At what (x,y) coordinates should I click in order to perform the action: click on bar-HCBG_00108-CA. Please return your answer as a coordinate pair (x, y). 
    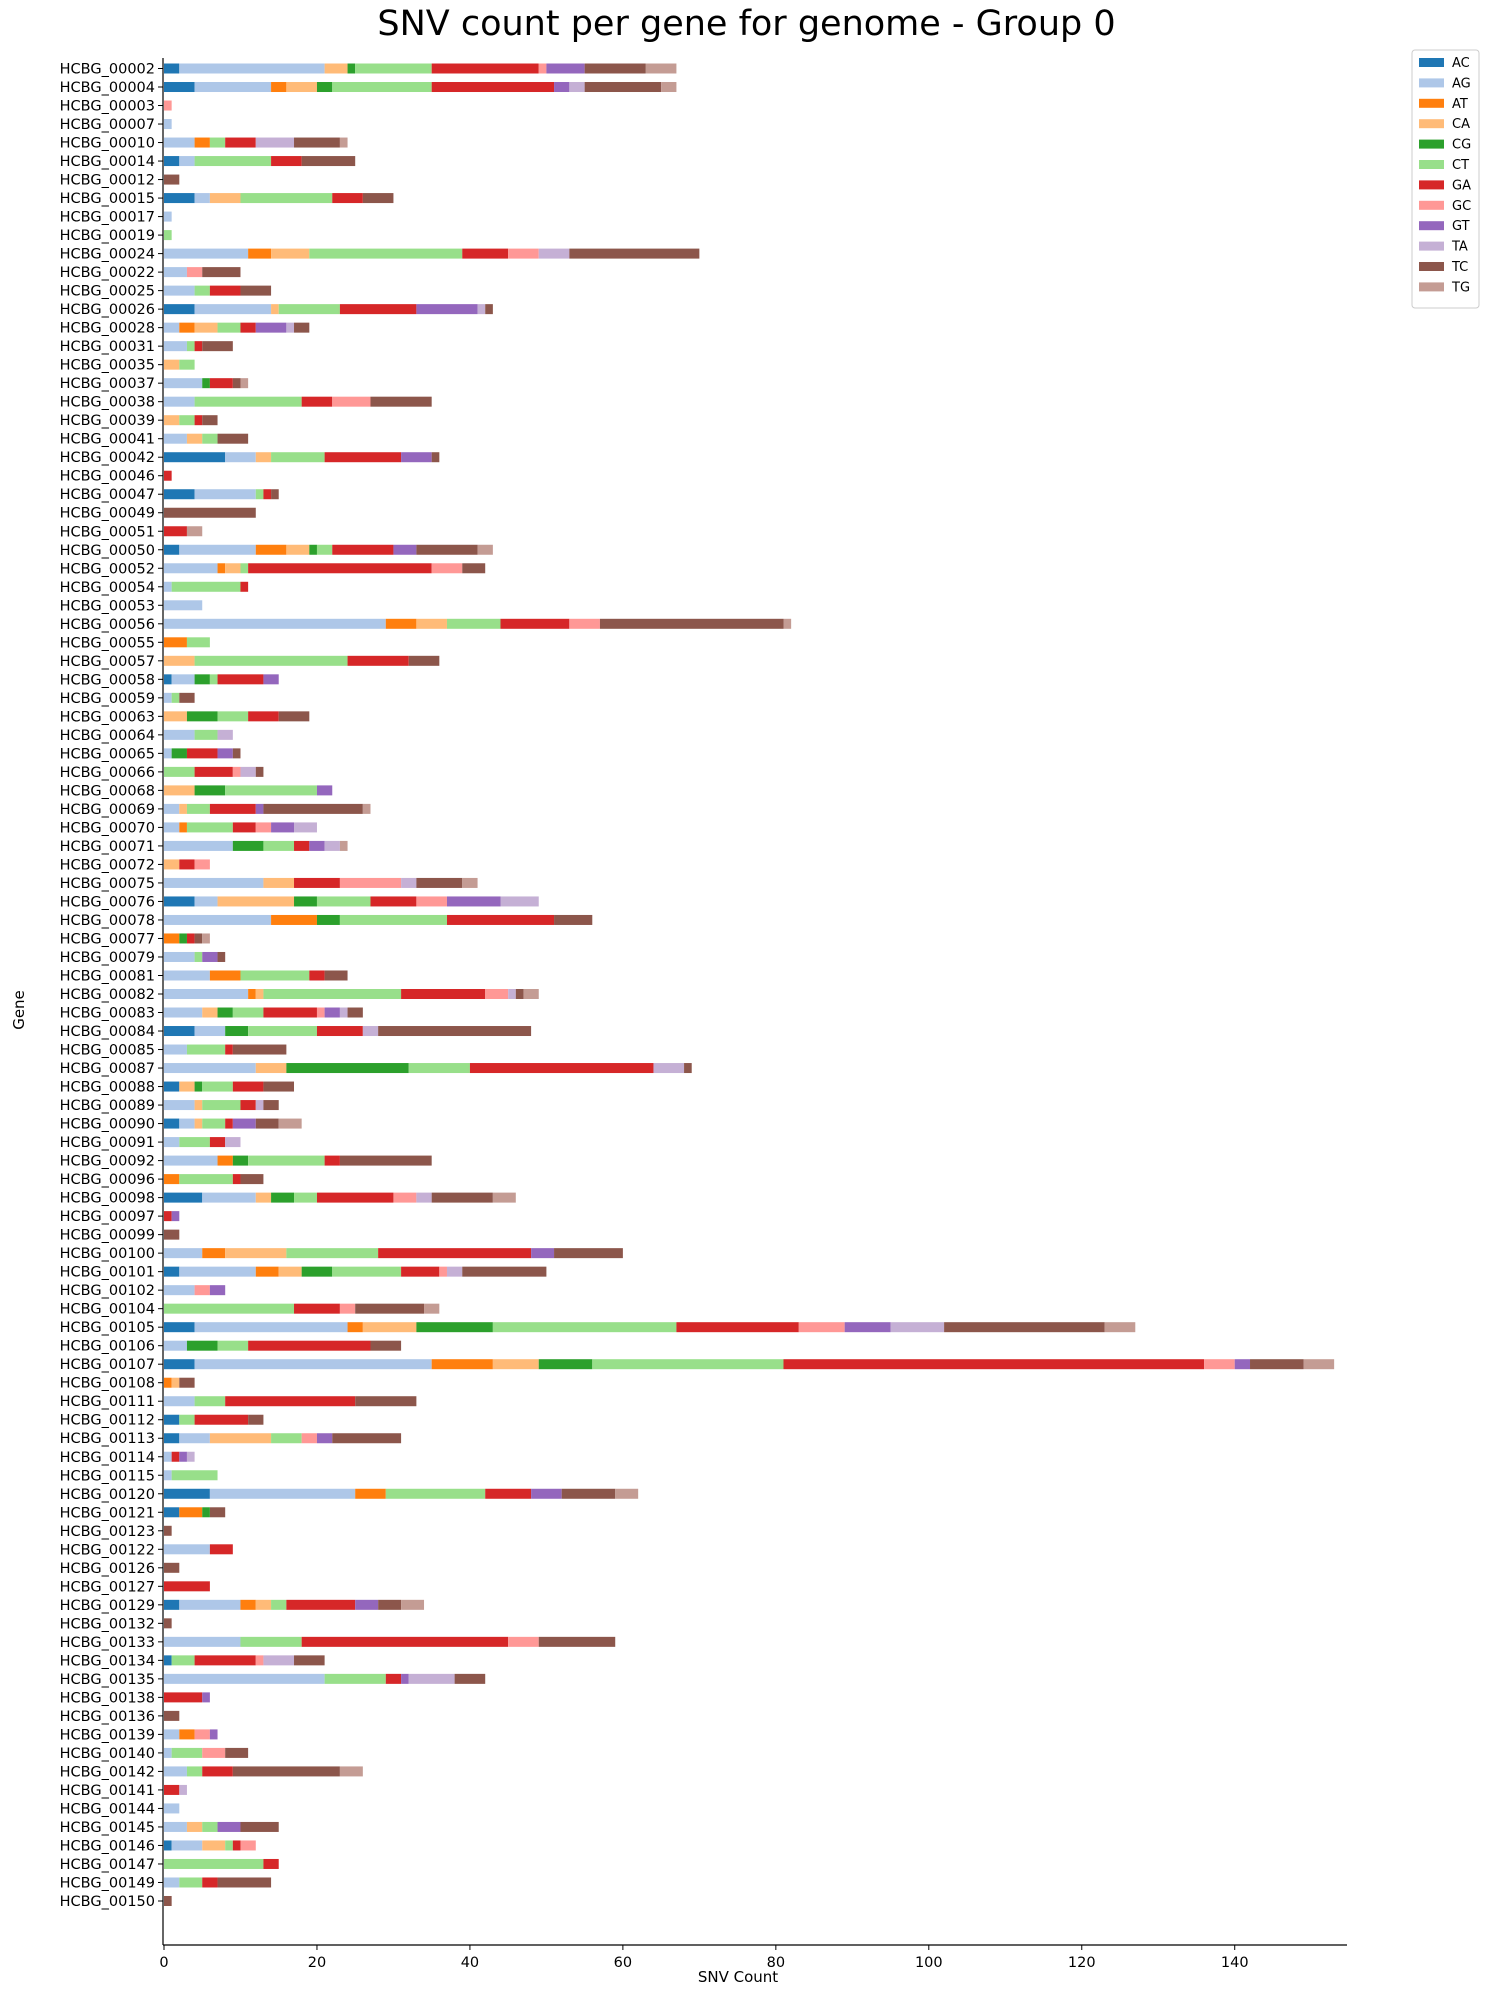
    Looking at the image, I should click on (175, 1382).